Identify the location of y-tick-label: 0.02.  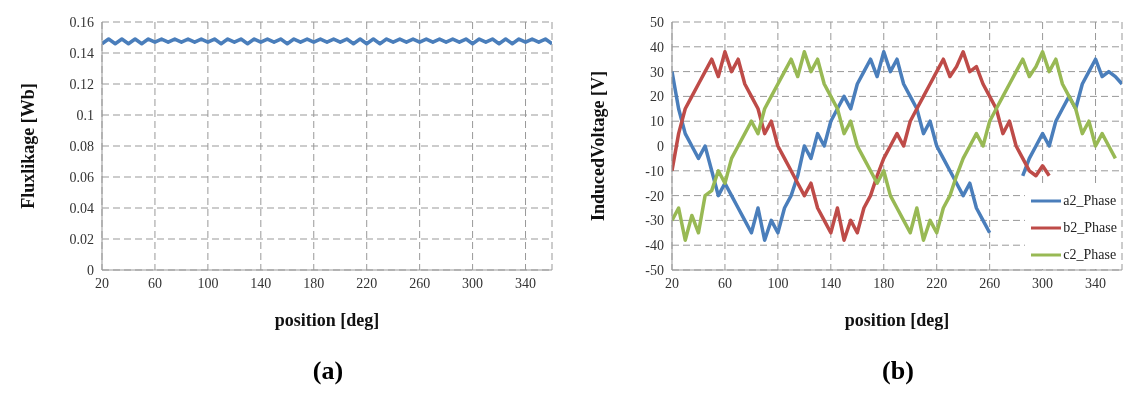
(81, 239).